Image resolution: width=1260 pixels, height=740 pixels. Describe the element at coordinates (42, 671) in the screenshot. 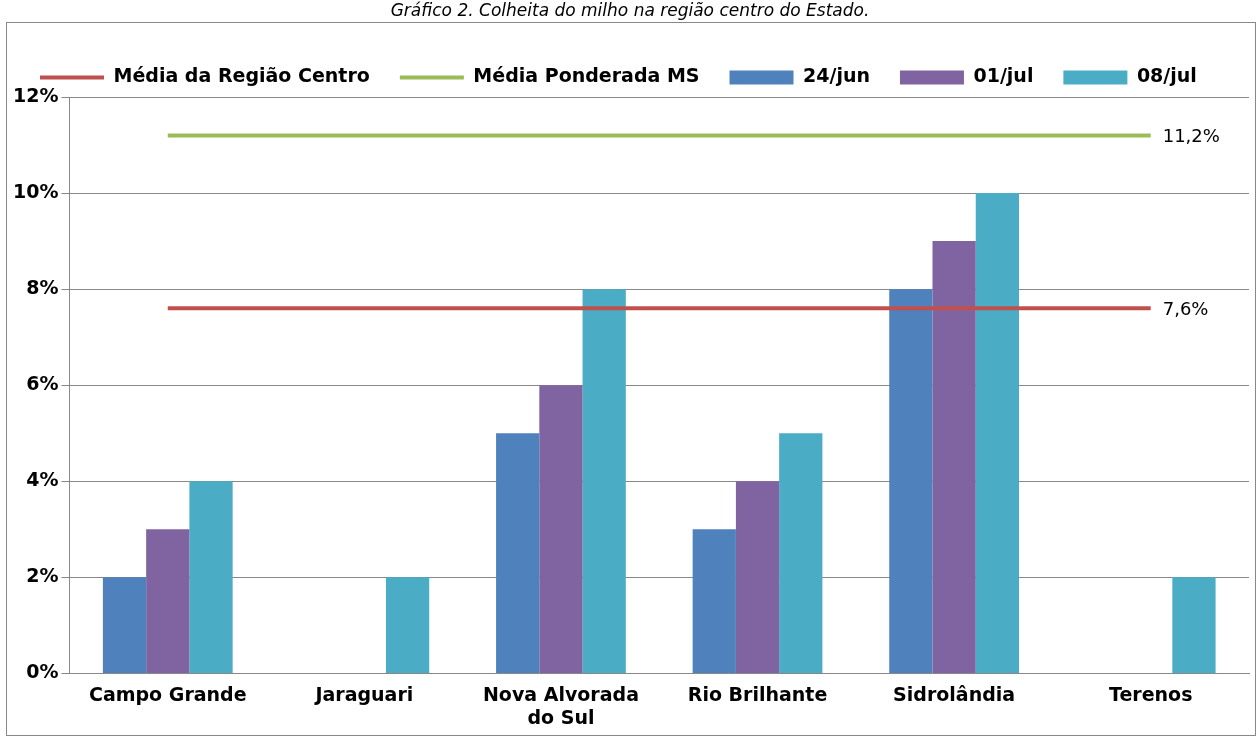

I see `y-tick-label: 0%` at that location.